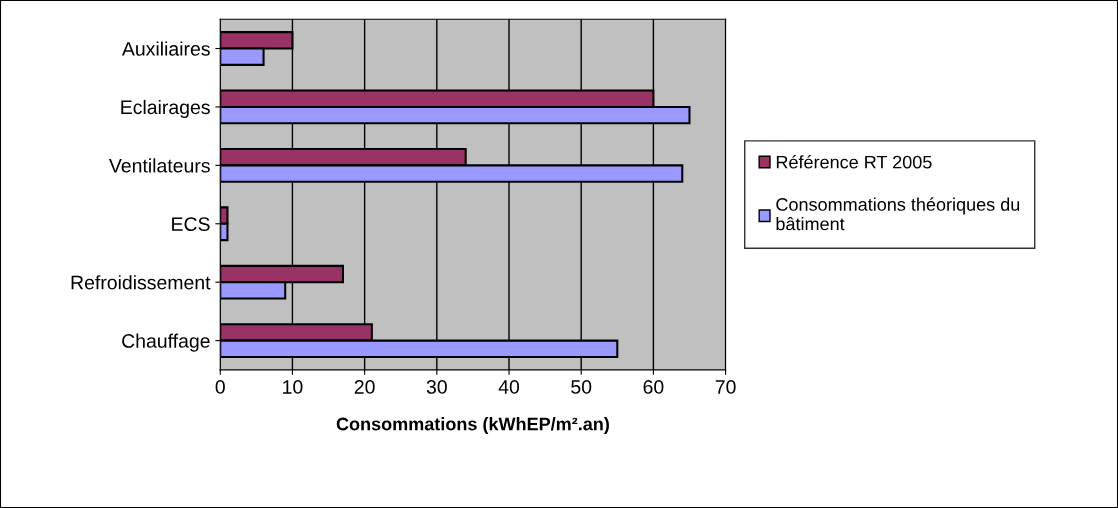  What do you see at coordinates (364, 387) in the screenshot?
I see `x-tick-label: 20` at bounding box center [364, 387].